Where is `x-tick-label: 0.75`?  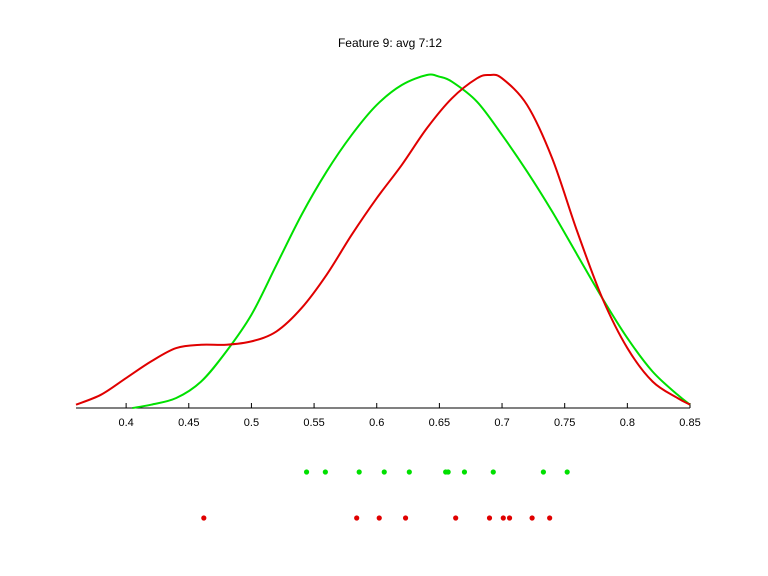
x-tick-label: 0.75 is located at coordinates (564, 423).